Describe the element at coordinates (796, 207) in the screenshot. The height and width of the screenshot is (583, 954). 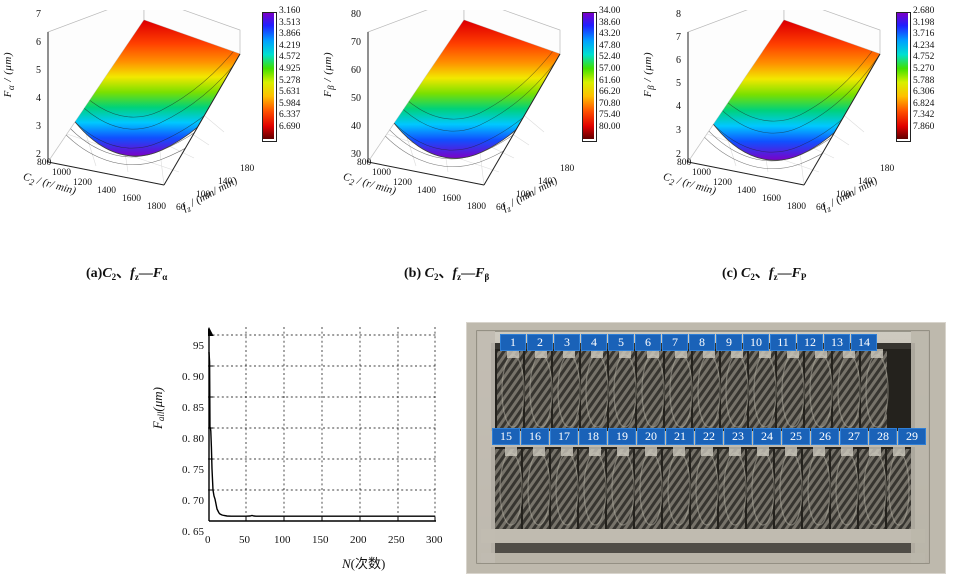
I see `panel-c-x-tick-5: 1800` at that location.